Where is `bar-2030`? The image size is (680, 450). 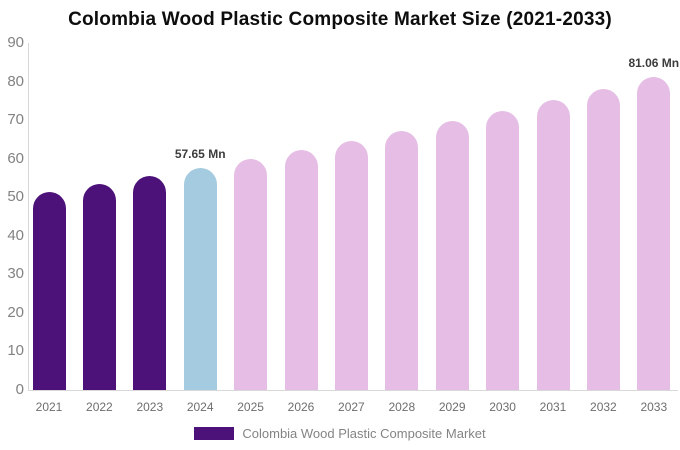 bar-2030 is located at coordinates (503, 250).